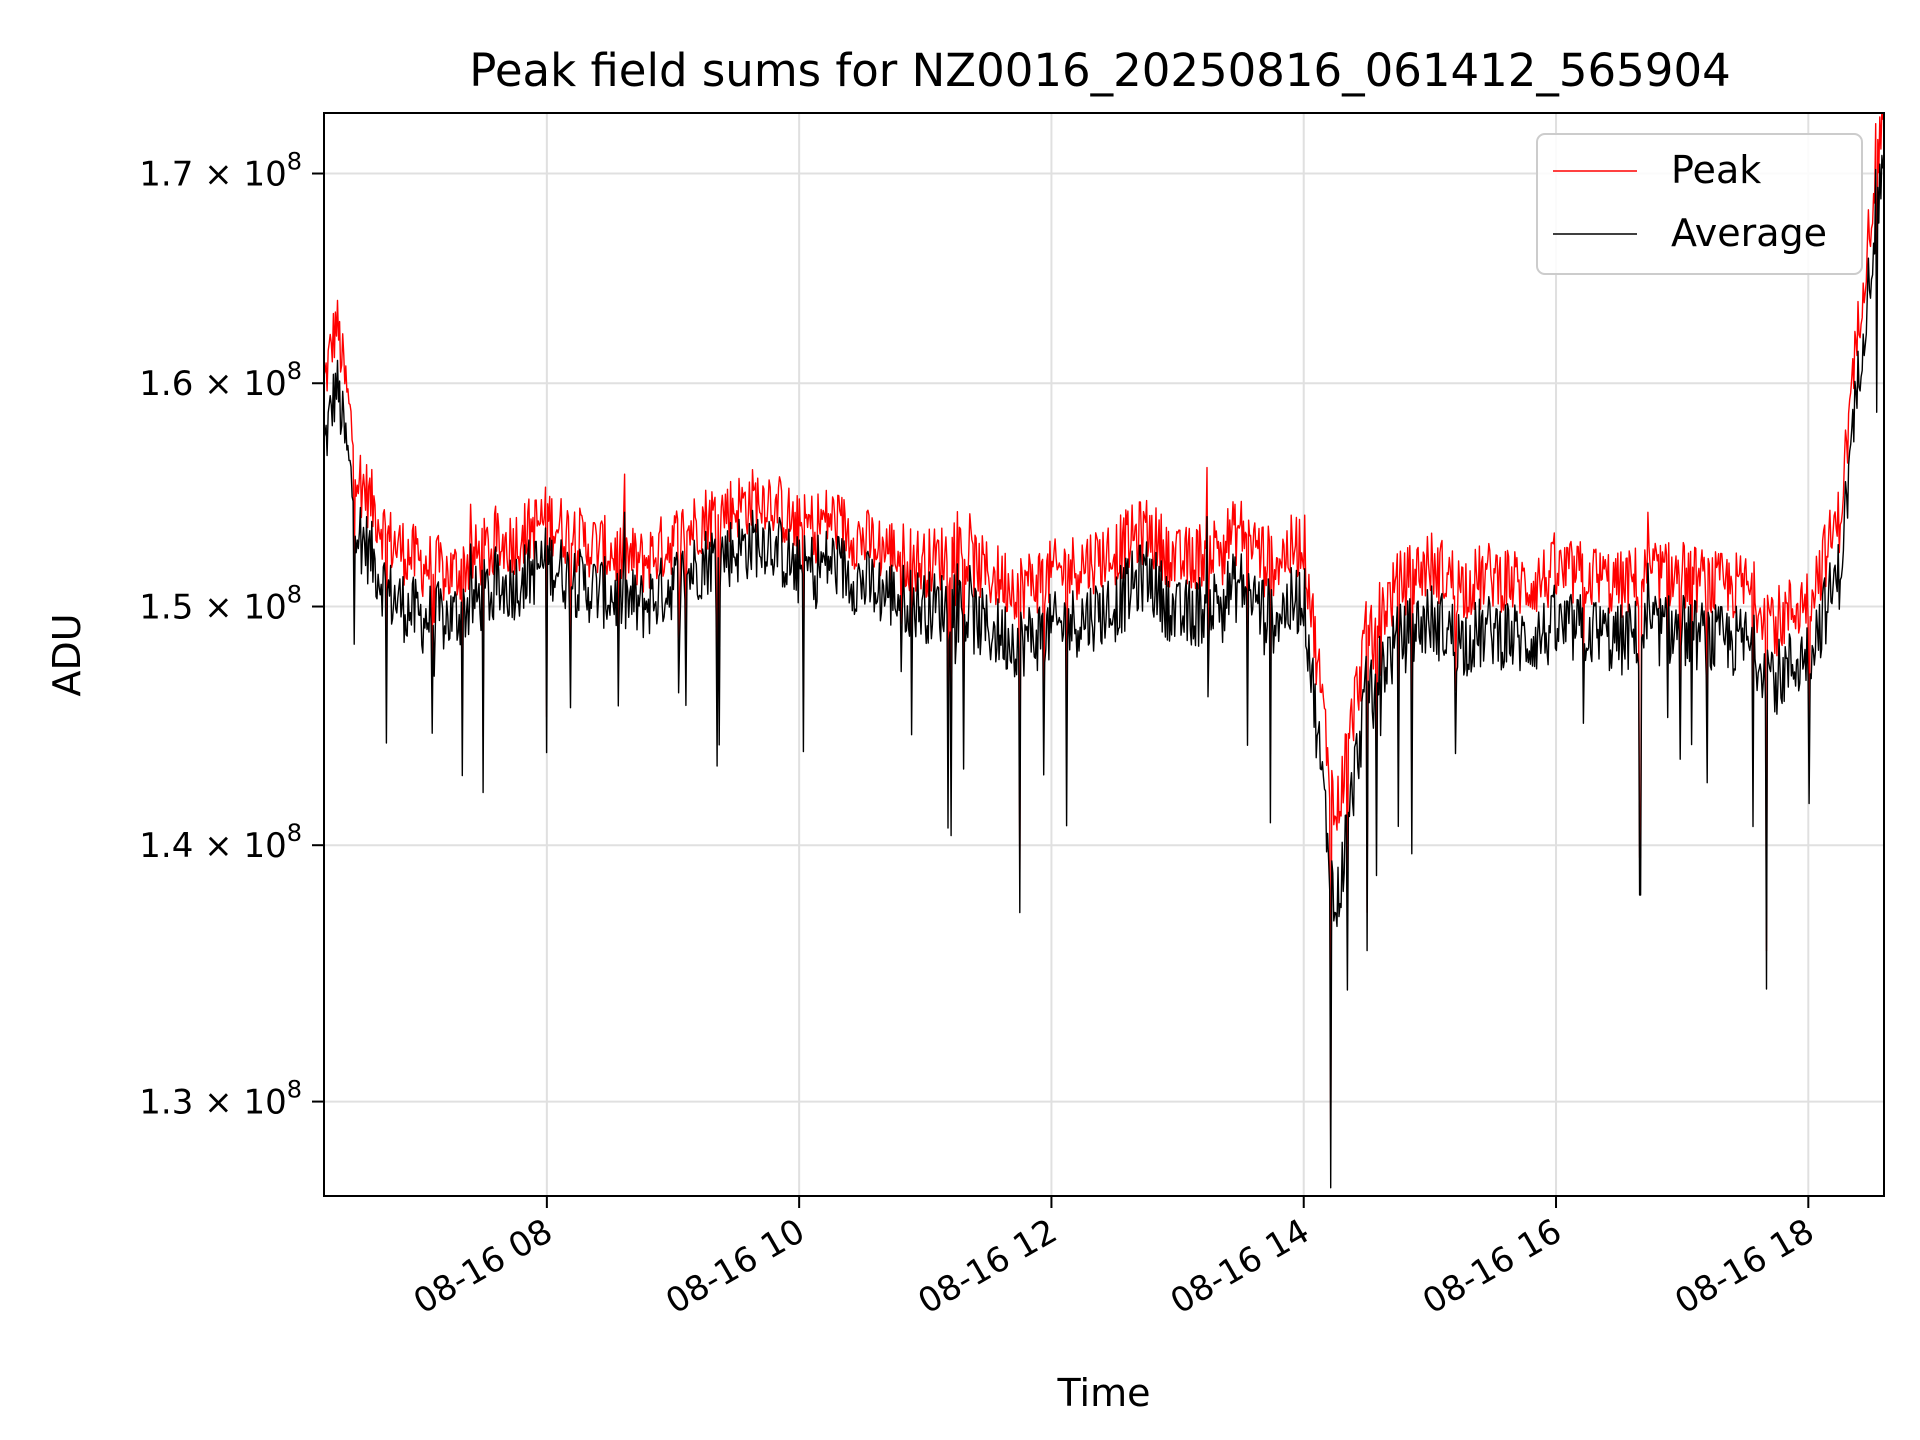  Describe the element at coordinates (220, 380) in the screenshot. I see `y-tick-label: 1.6 × 108` at that location.